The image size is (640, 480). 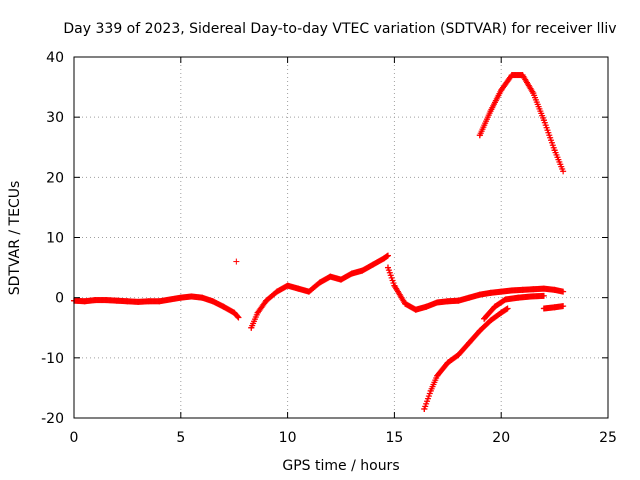 What do you see at coordinates (466, 358) in the screenshot?
I see `series-track-d` at bounding box center [466, 358].